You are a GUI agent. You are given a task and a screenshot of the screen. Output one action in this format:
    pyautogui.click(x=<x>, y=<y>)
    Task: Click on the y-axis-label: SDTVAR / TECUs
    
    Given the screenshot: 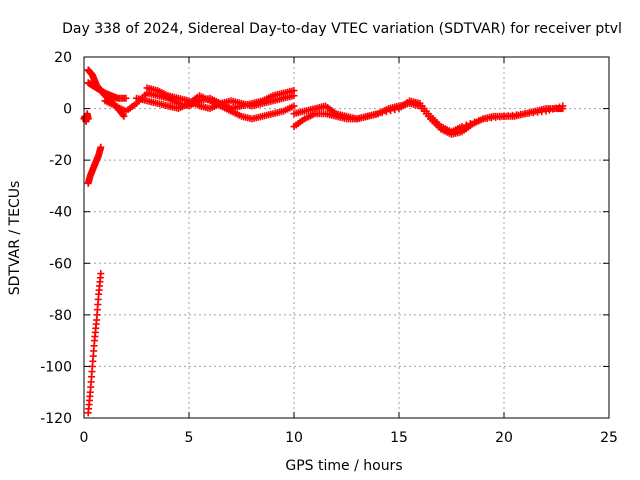 What is the action you would take?
    pyautogui.click(x=15, y=238)
    